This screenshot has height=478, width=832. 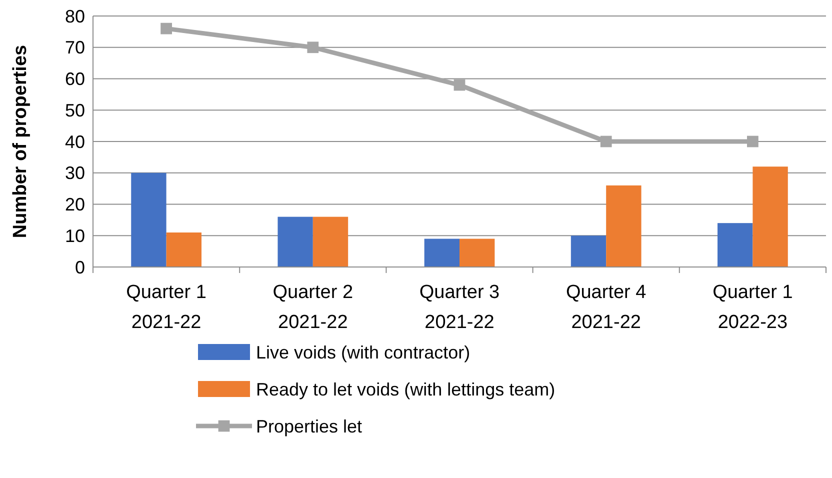 I want to click on x-tick-label: Quarter 3 2021-22, so click(x=459, y=307).